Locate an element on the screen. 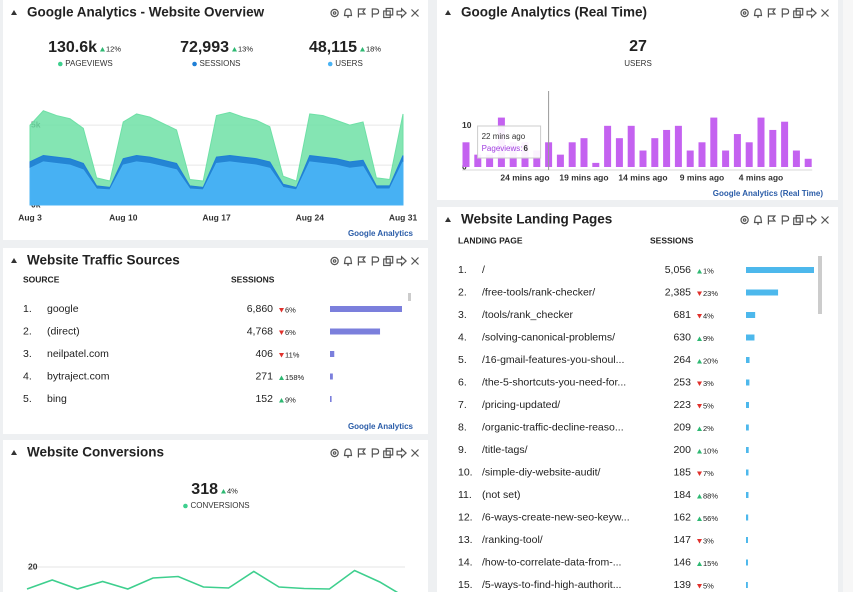 The width and height of the screenshot is (853, 592). gear-hub is located at coordinates (334, 453).